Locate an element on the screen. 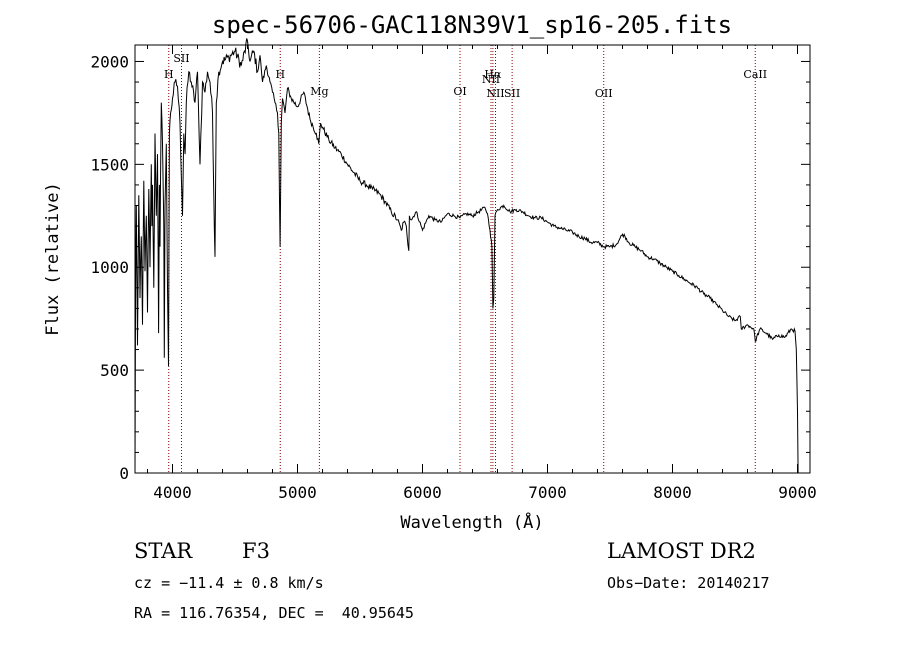  marker-label: OII is located at coordinates (604, 93).